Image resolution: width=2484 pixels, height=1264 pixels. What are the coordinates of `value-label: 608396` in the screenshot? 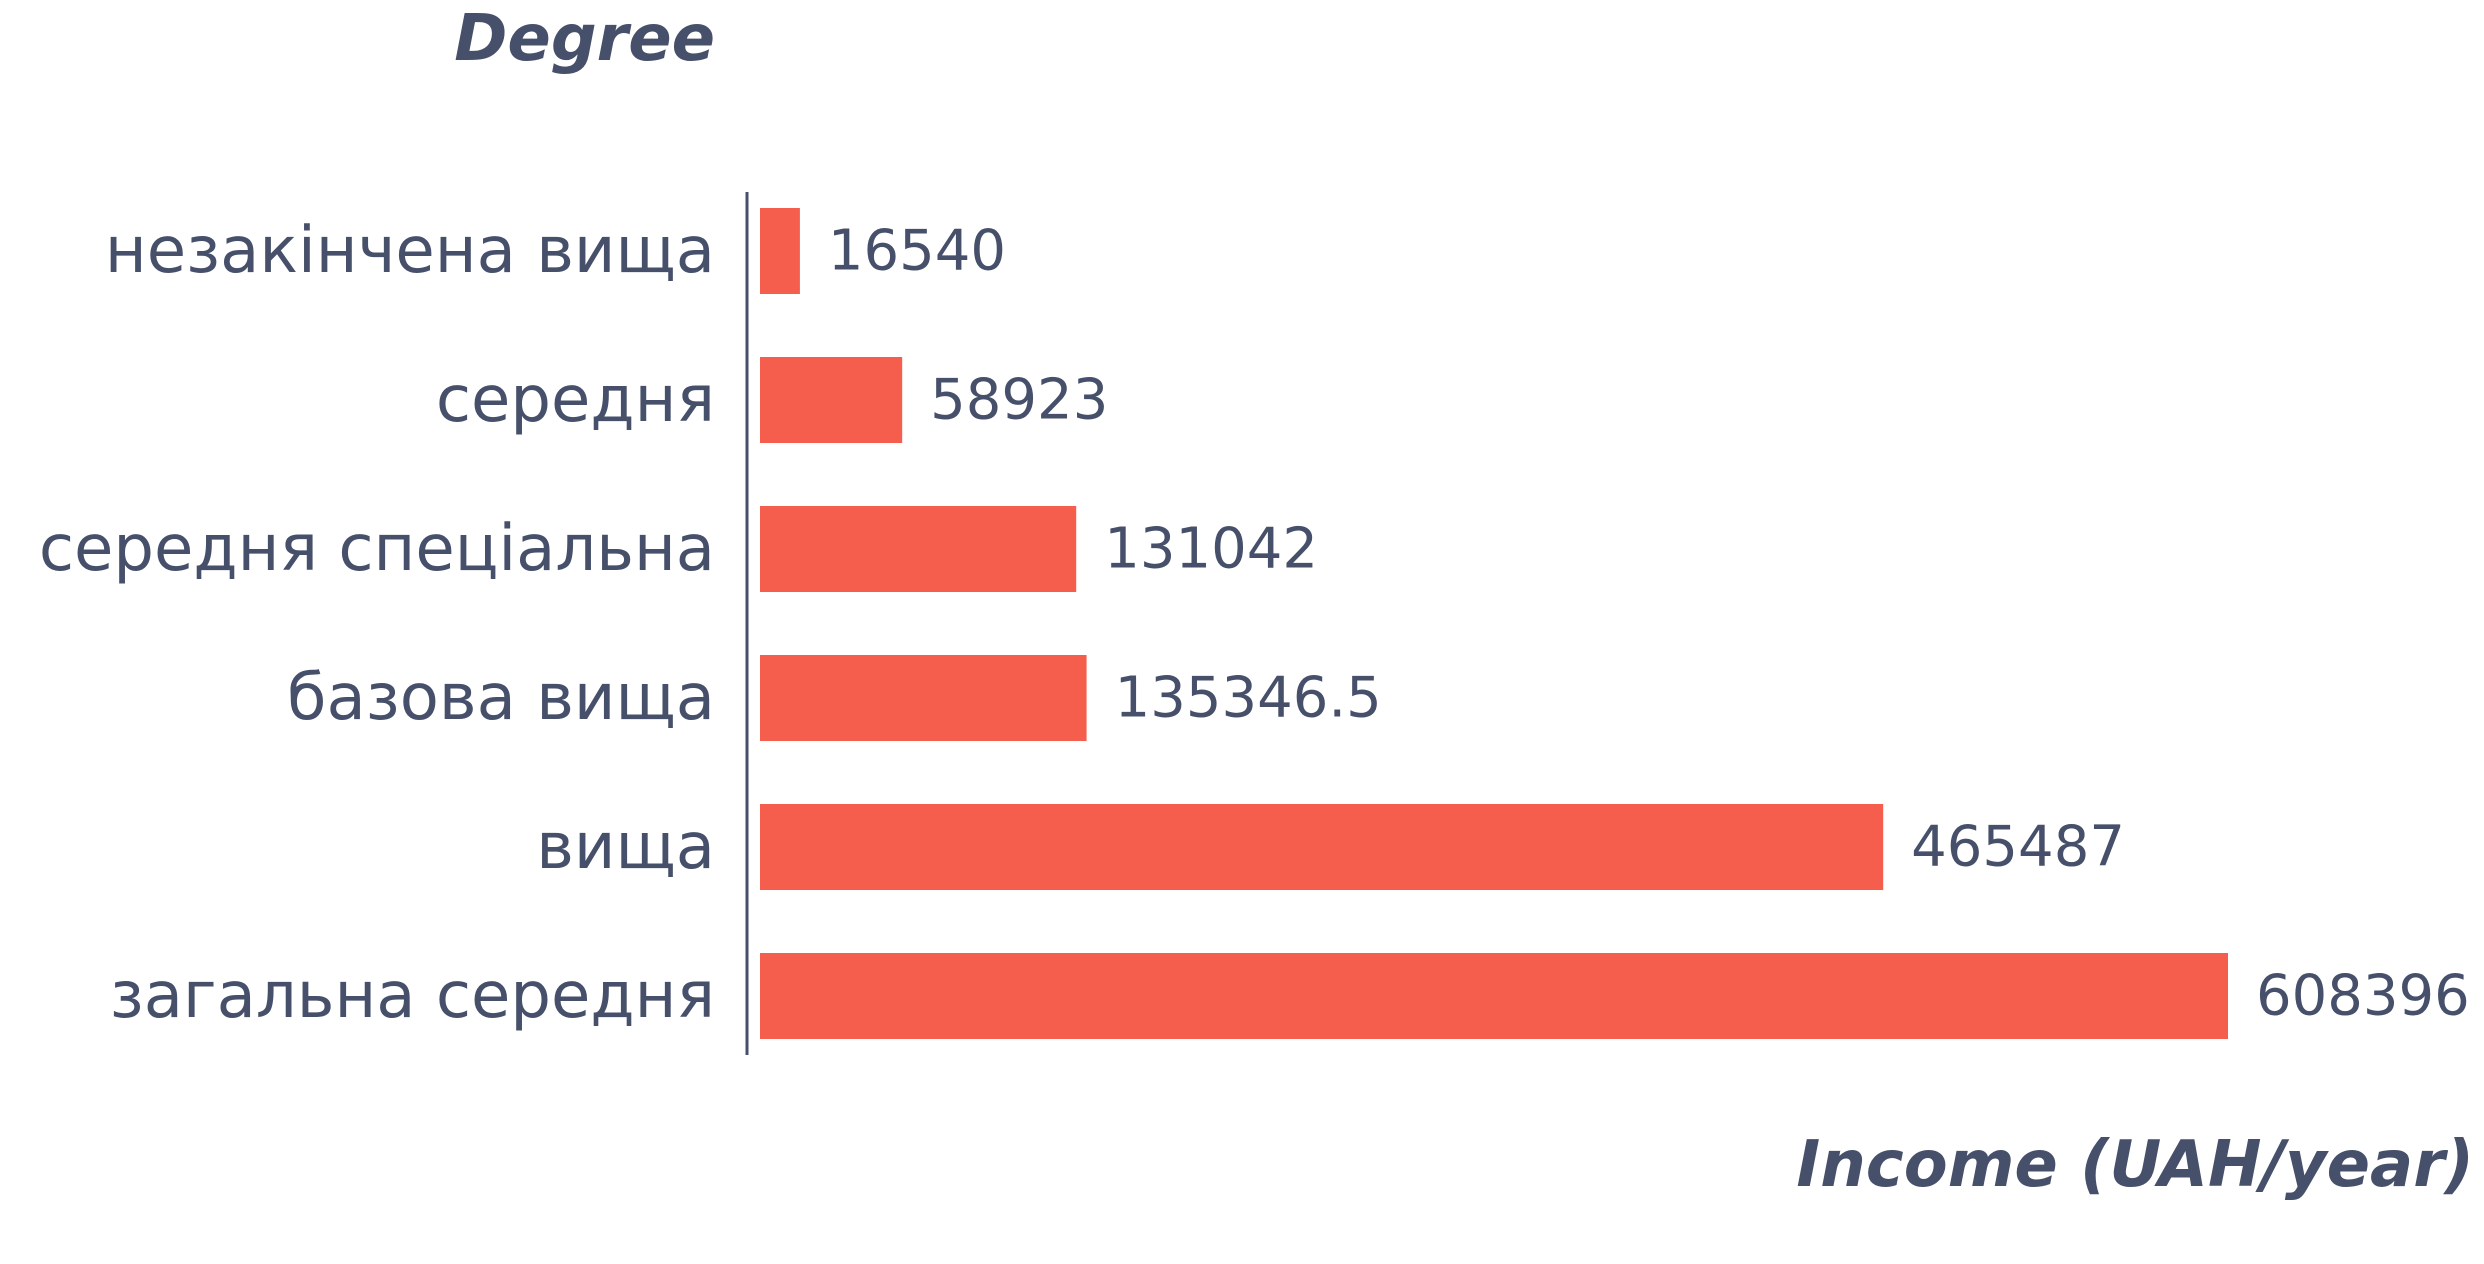 It's located at (2363, 996).